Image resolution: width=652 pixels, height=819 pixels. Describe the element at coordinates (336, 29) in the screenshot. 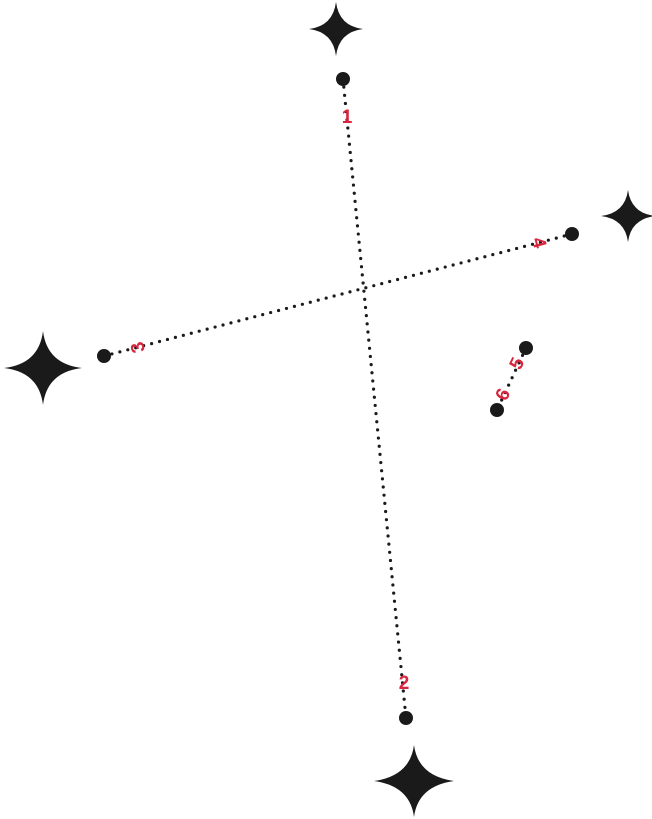

I see `star-icon-top` at that location.